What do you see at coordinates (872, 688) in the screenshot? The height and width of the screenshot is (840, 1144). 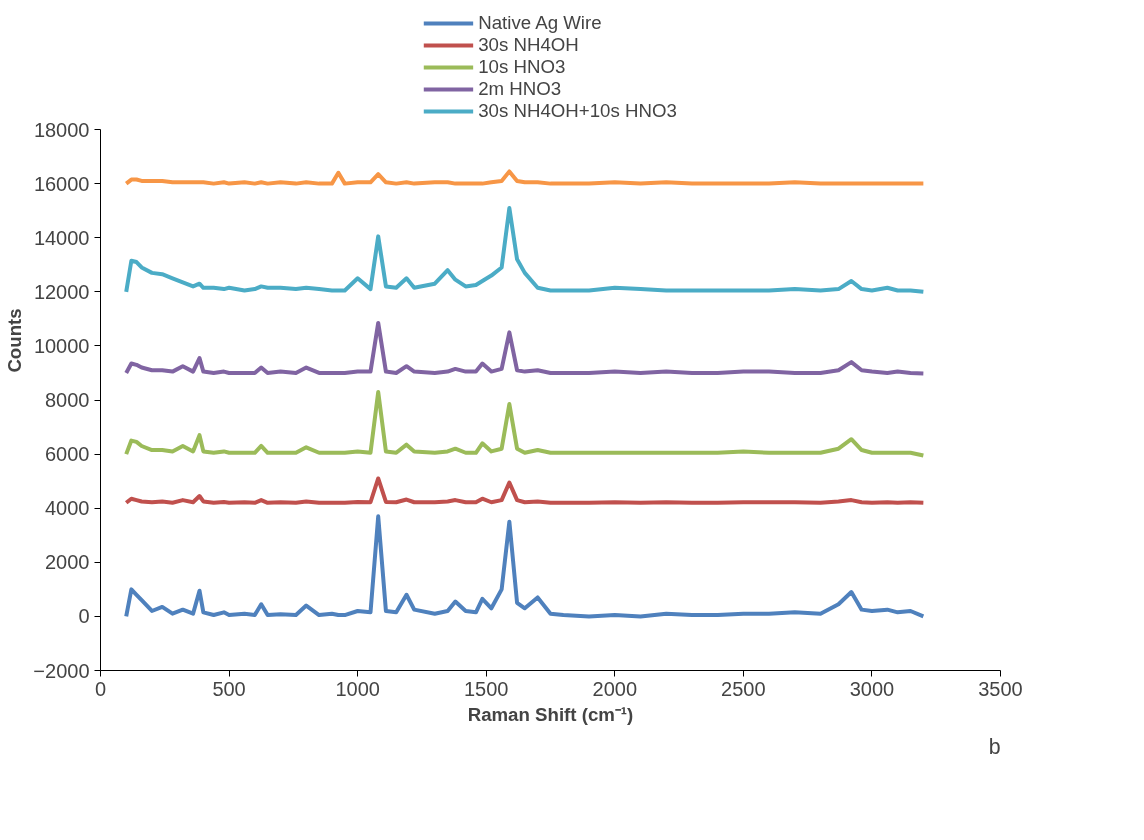 I see `x-tick-label: 3000` at bounding box center [872, 688].